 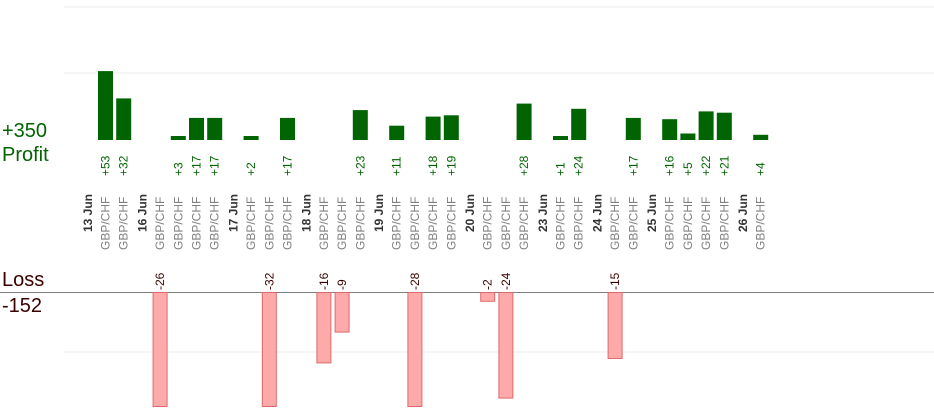 I want to click on profit-value-label: +5, so click(x=688, y=169).